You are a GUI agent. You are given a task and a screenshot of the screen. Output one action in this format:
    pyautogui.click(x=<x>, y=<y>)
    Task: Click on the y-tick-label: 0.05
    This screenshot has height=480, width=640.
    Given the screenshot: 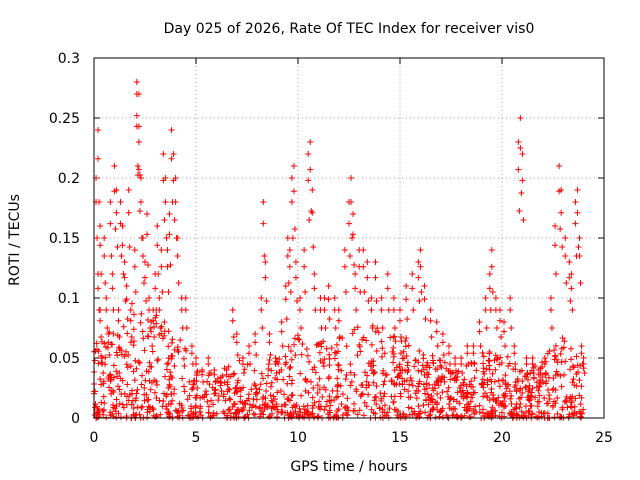 What is the action you would take?
    pyautogui.click(x=64, y=359)
    